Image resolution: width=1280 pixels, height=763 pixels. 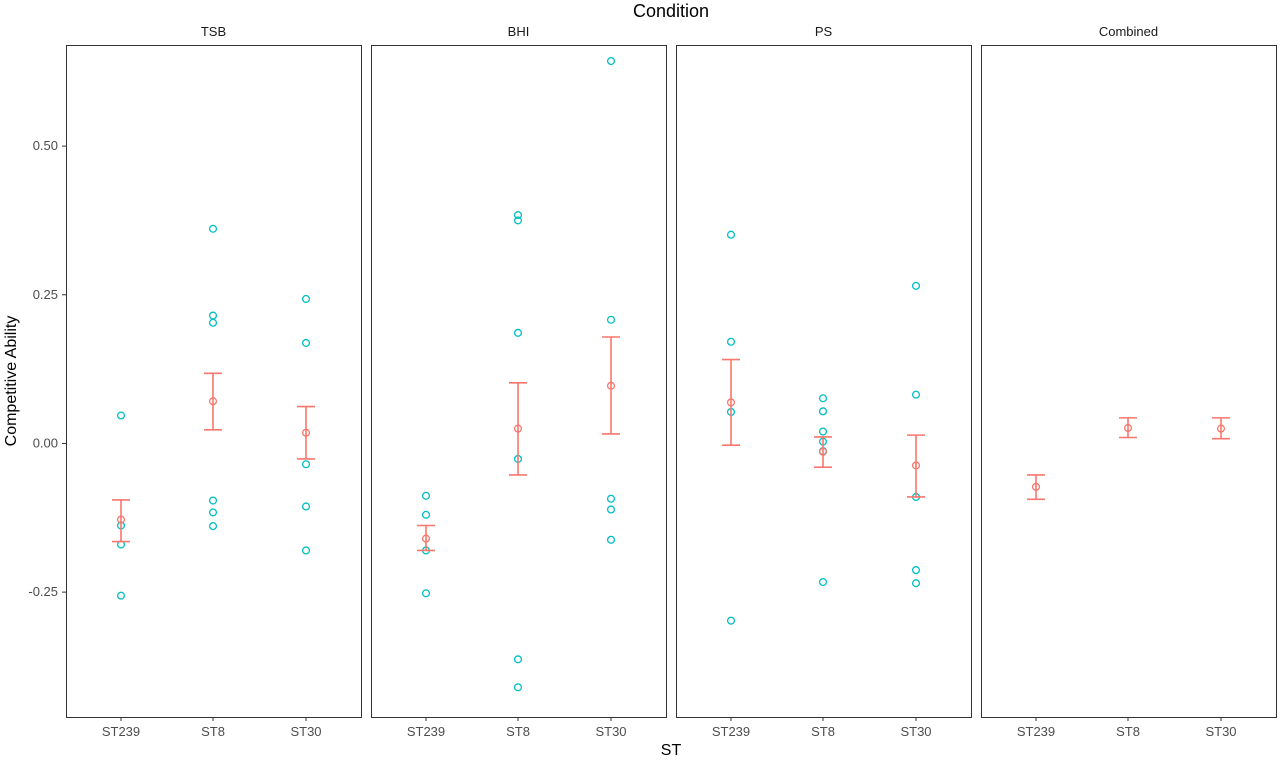 What do you see at coordinates (45, 145) in the screenshot?
I see `y-tick-label: 0.50` at bounding box center [45, 145].